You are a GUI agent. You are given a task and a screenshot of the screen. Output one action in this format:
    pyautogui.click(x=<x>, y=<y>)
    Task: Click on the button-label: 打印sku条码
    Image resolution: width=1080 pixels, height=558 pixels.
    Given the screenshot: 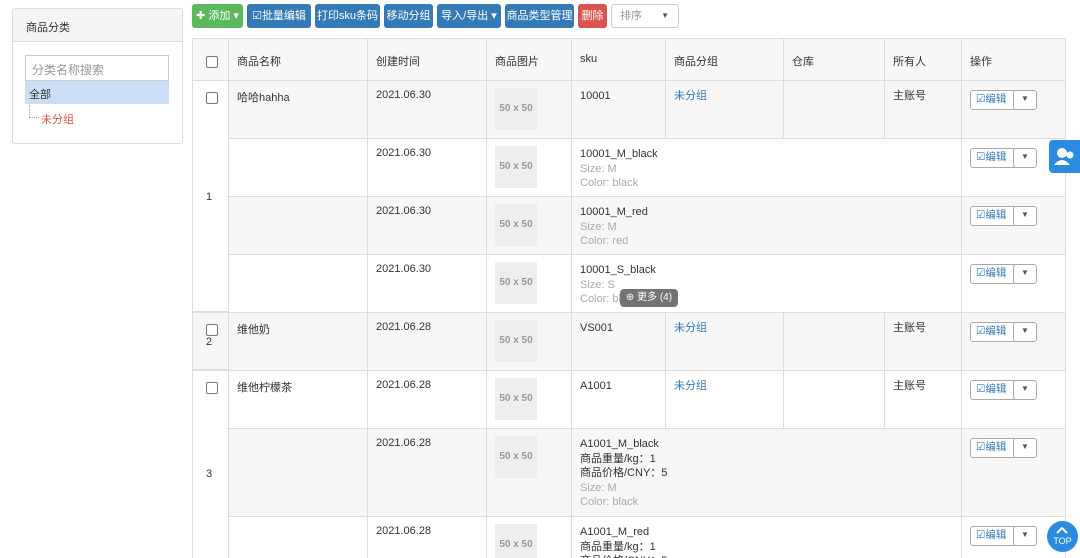 What is the action you would take?
    pyautogui.click(x=347, y=16)
    